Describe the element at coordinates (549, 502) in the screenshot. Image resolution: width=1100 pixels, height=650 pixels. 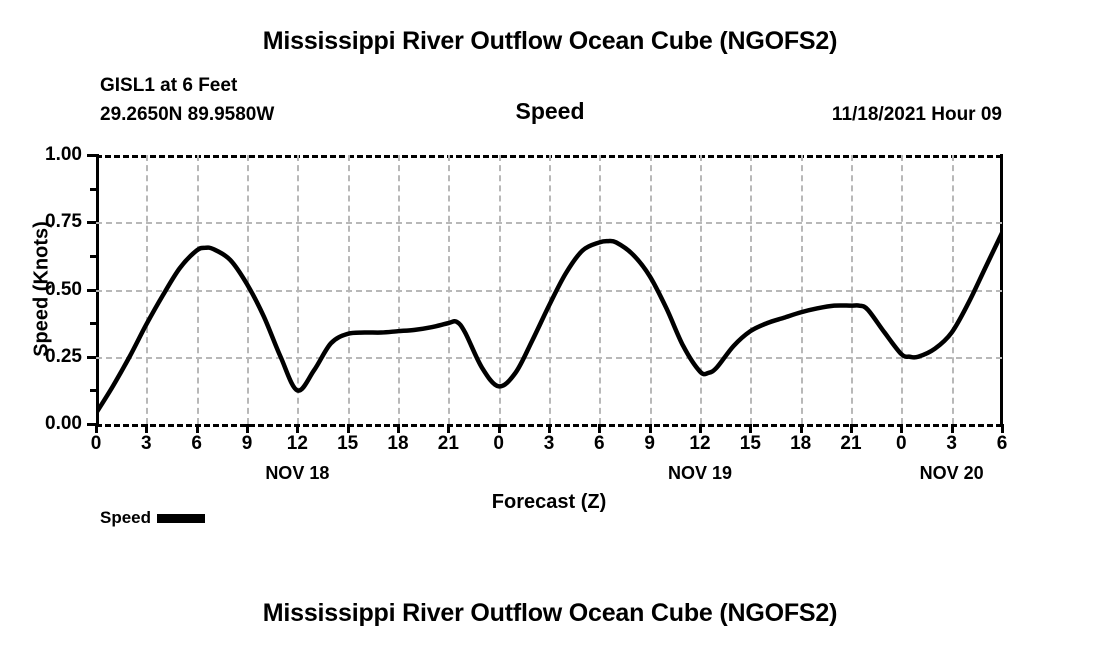
I see `x-axis-title: Forecast (Z)` at that location.